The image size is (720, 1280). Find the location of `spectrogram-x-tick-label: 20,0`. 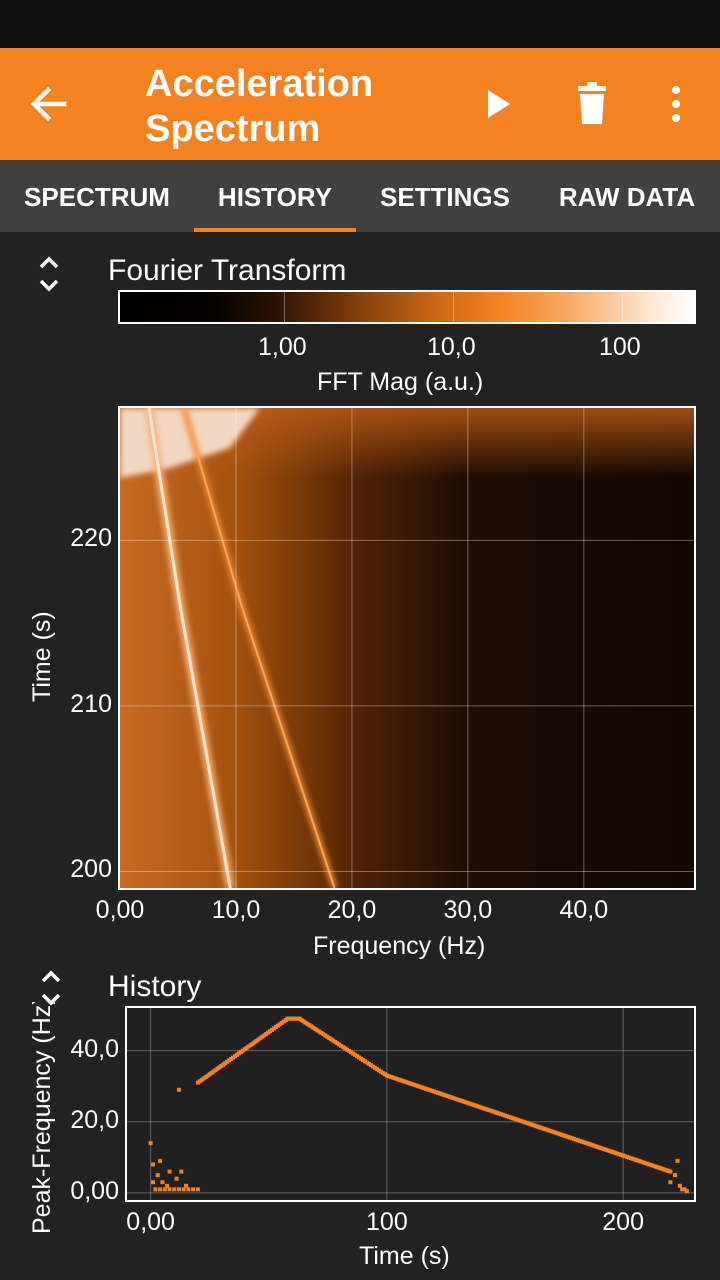

spectrogram-x-tick-label: 20,0 is located at coordinates (352, 910).